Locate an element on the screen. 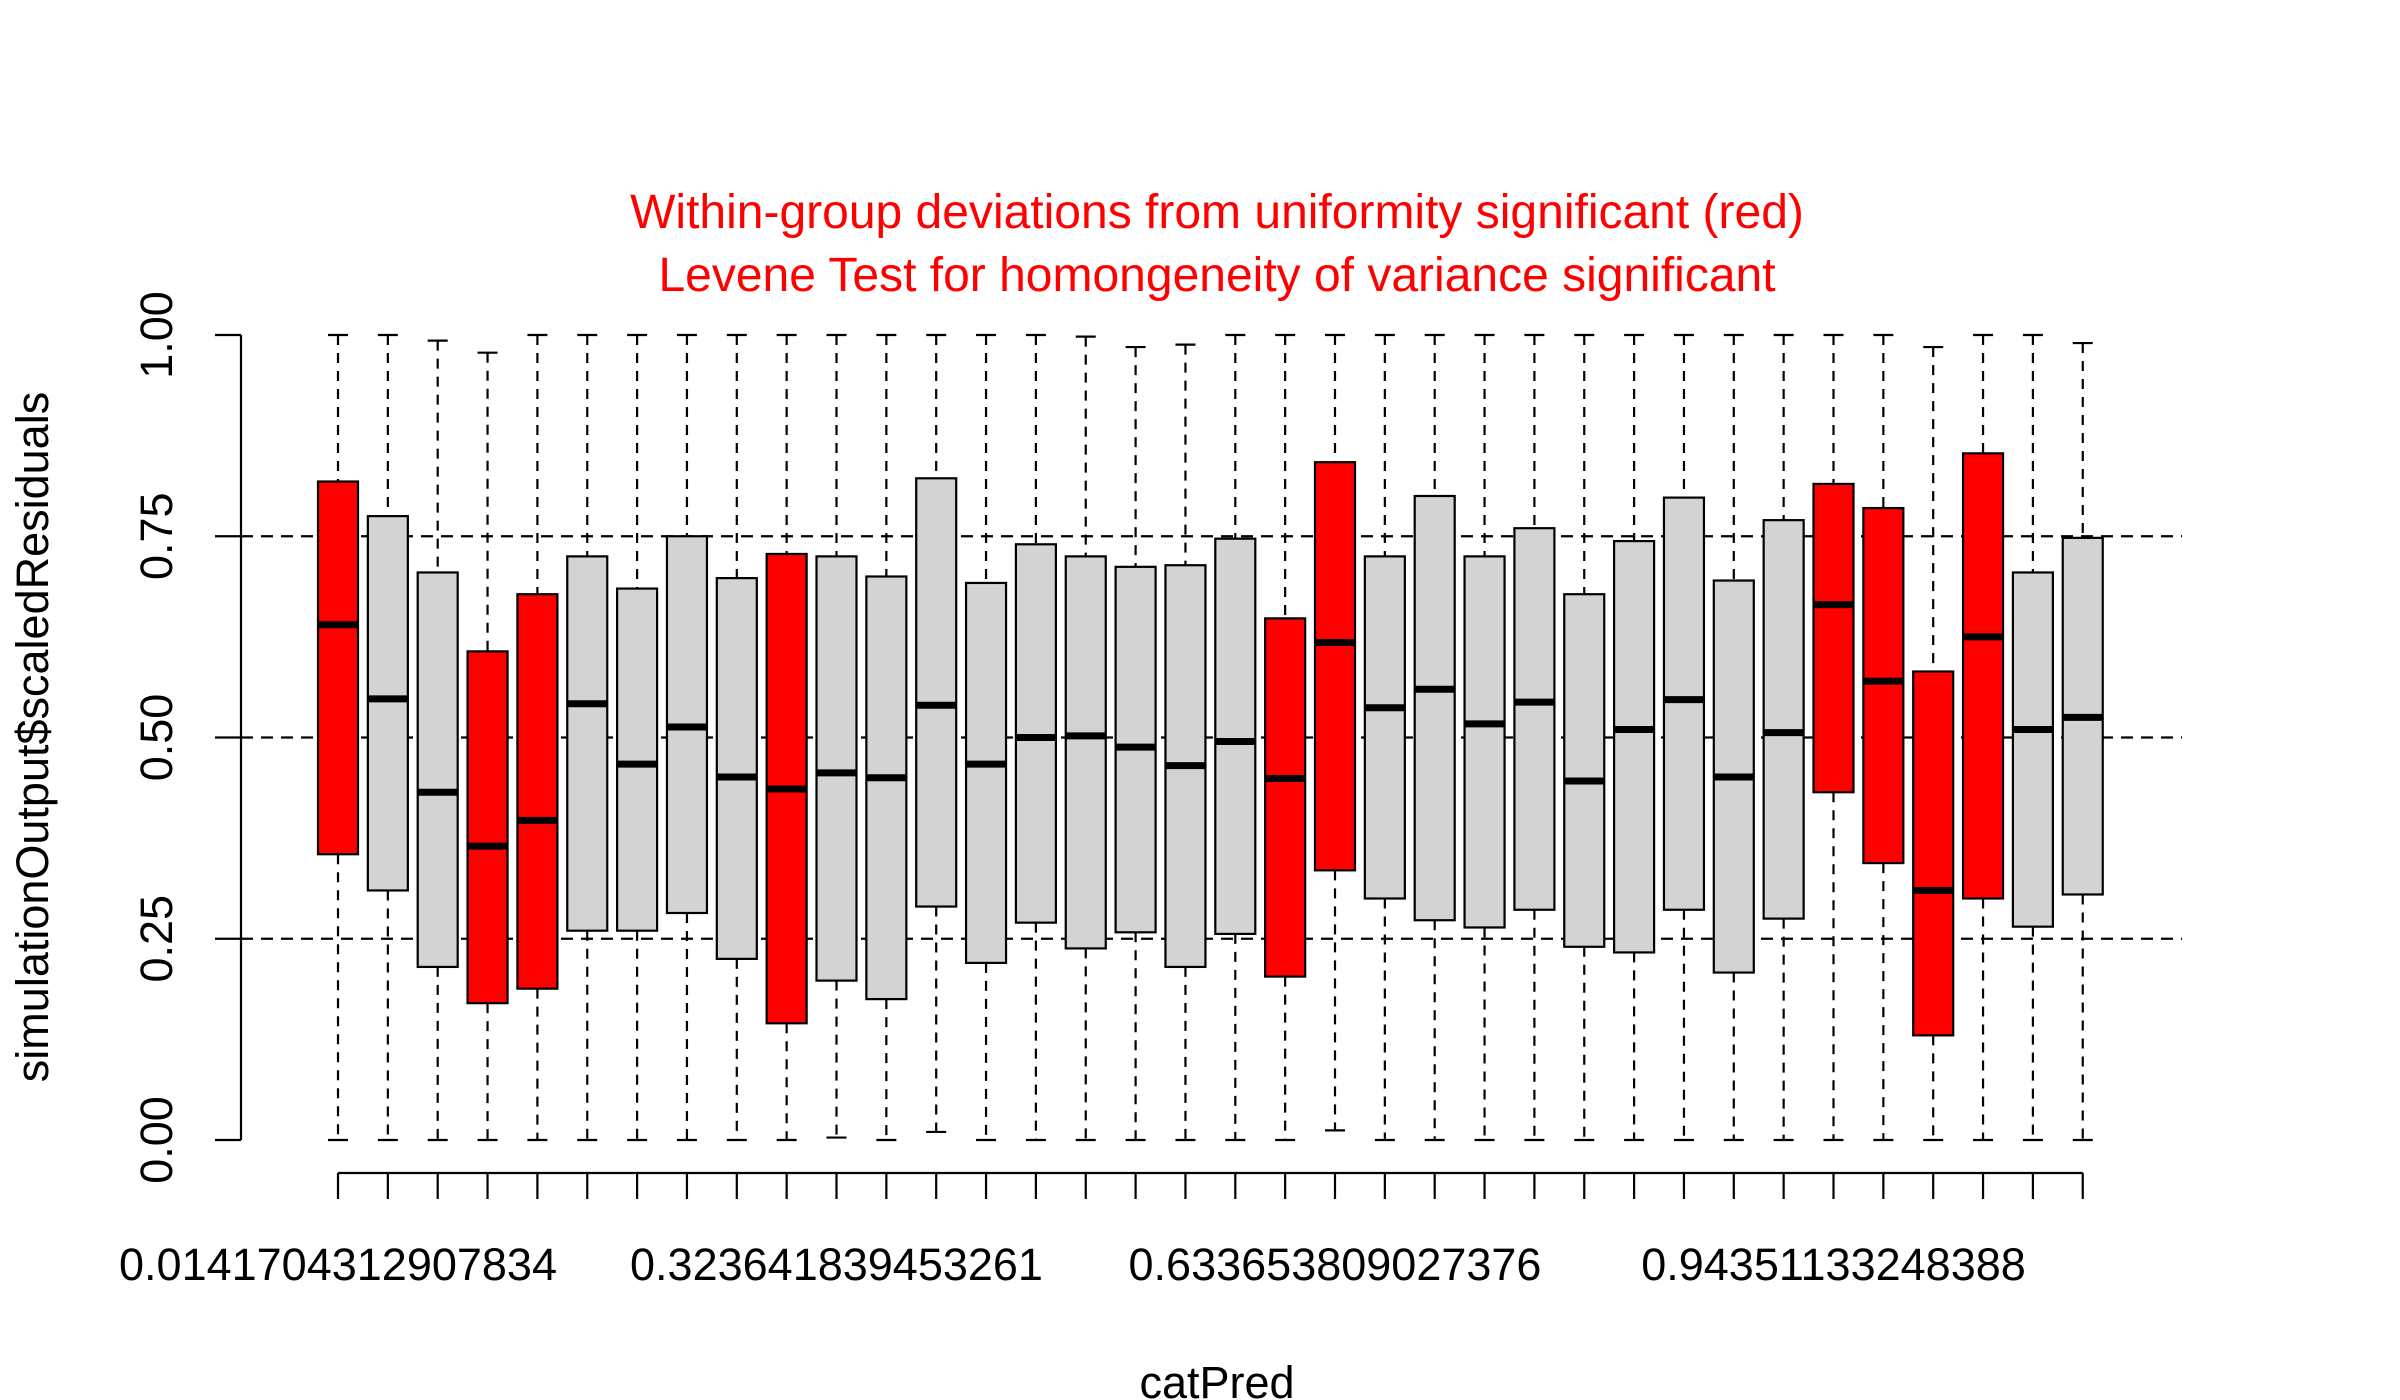  x-tick-label-3: 0.94351133248388 is located at coordinates (1833, 1264).